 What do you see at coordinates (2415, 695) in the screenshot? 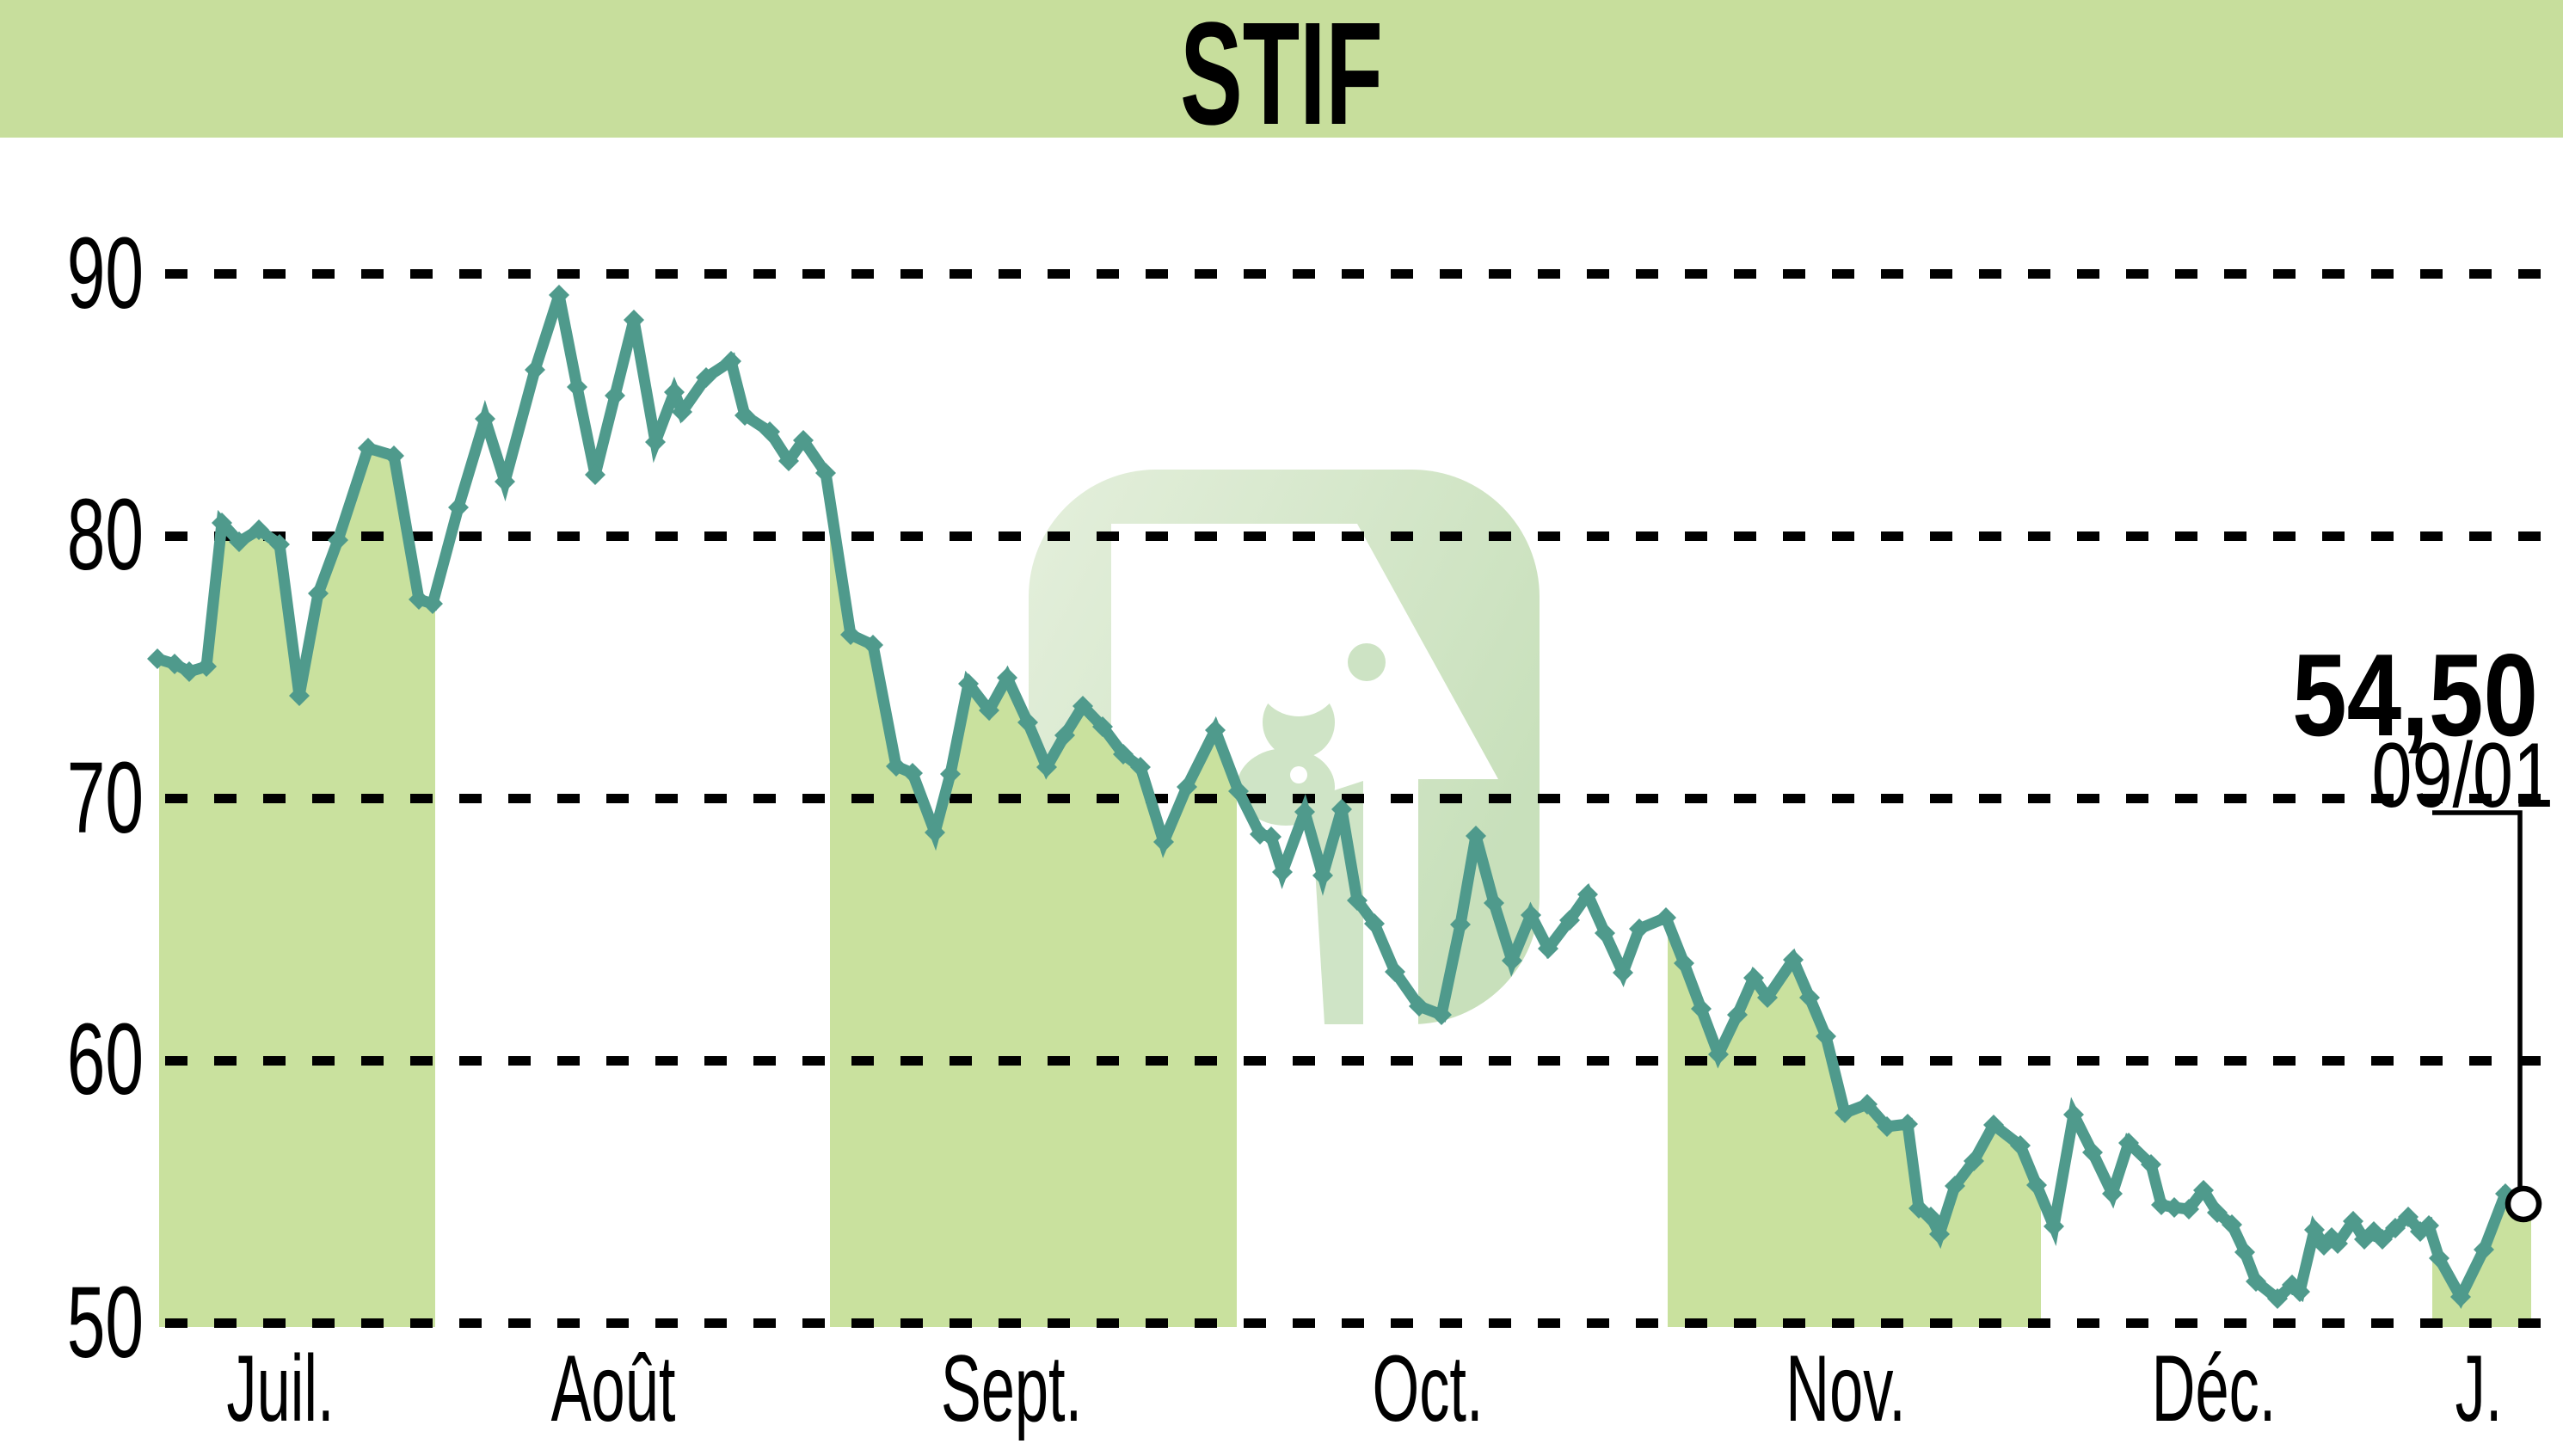
I see `svg-text: 54,50` at bounding box center [2415, 695].